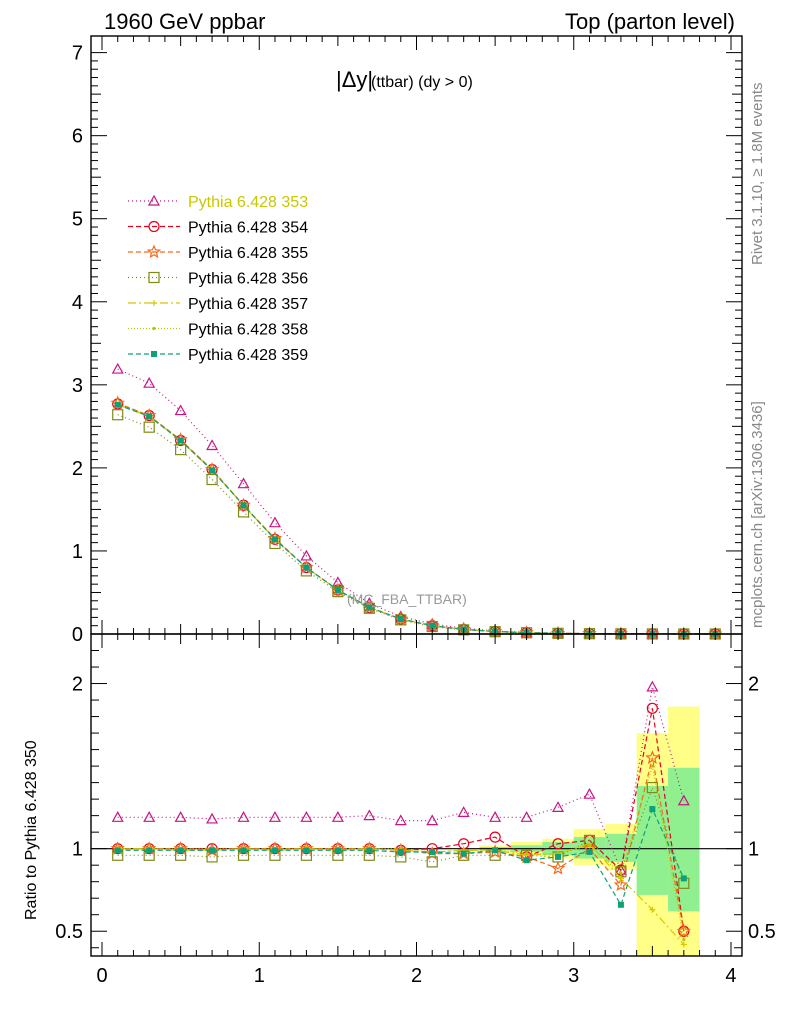  Describe the element at coordinates (400, 777) in the screenshot. I see `ratio-series-s353` at that location.